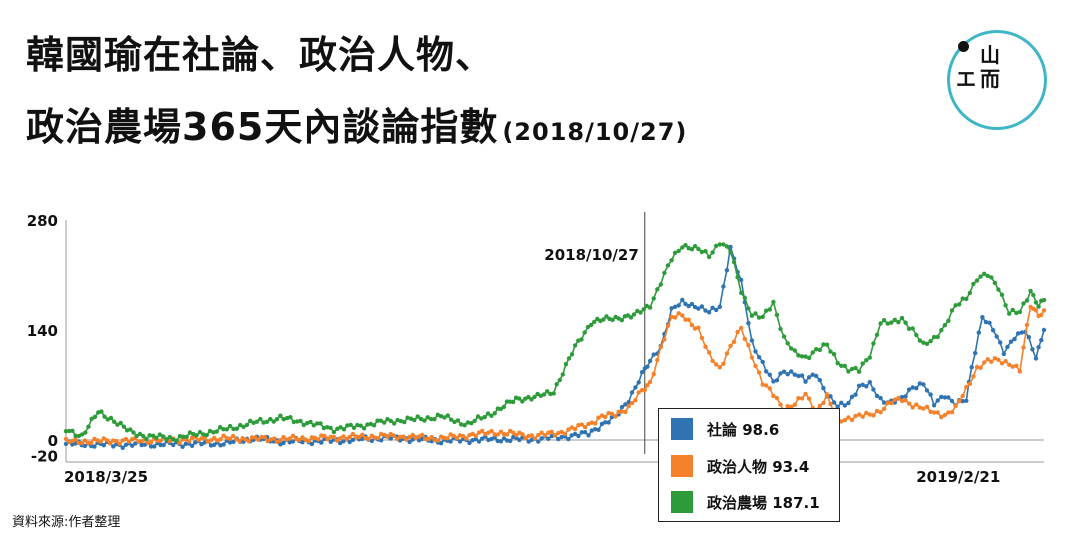  Describe the element at coordinates (262, 127) in the screenshot. I see `chart-title-line-2-text: 政治農場365天內談論指數` at that location.